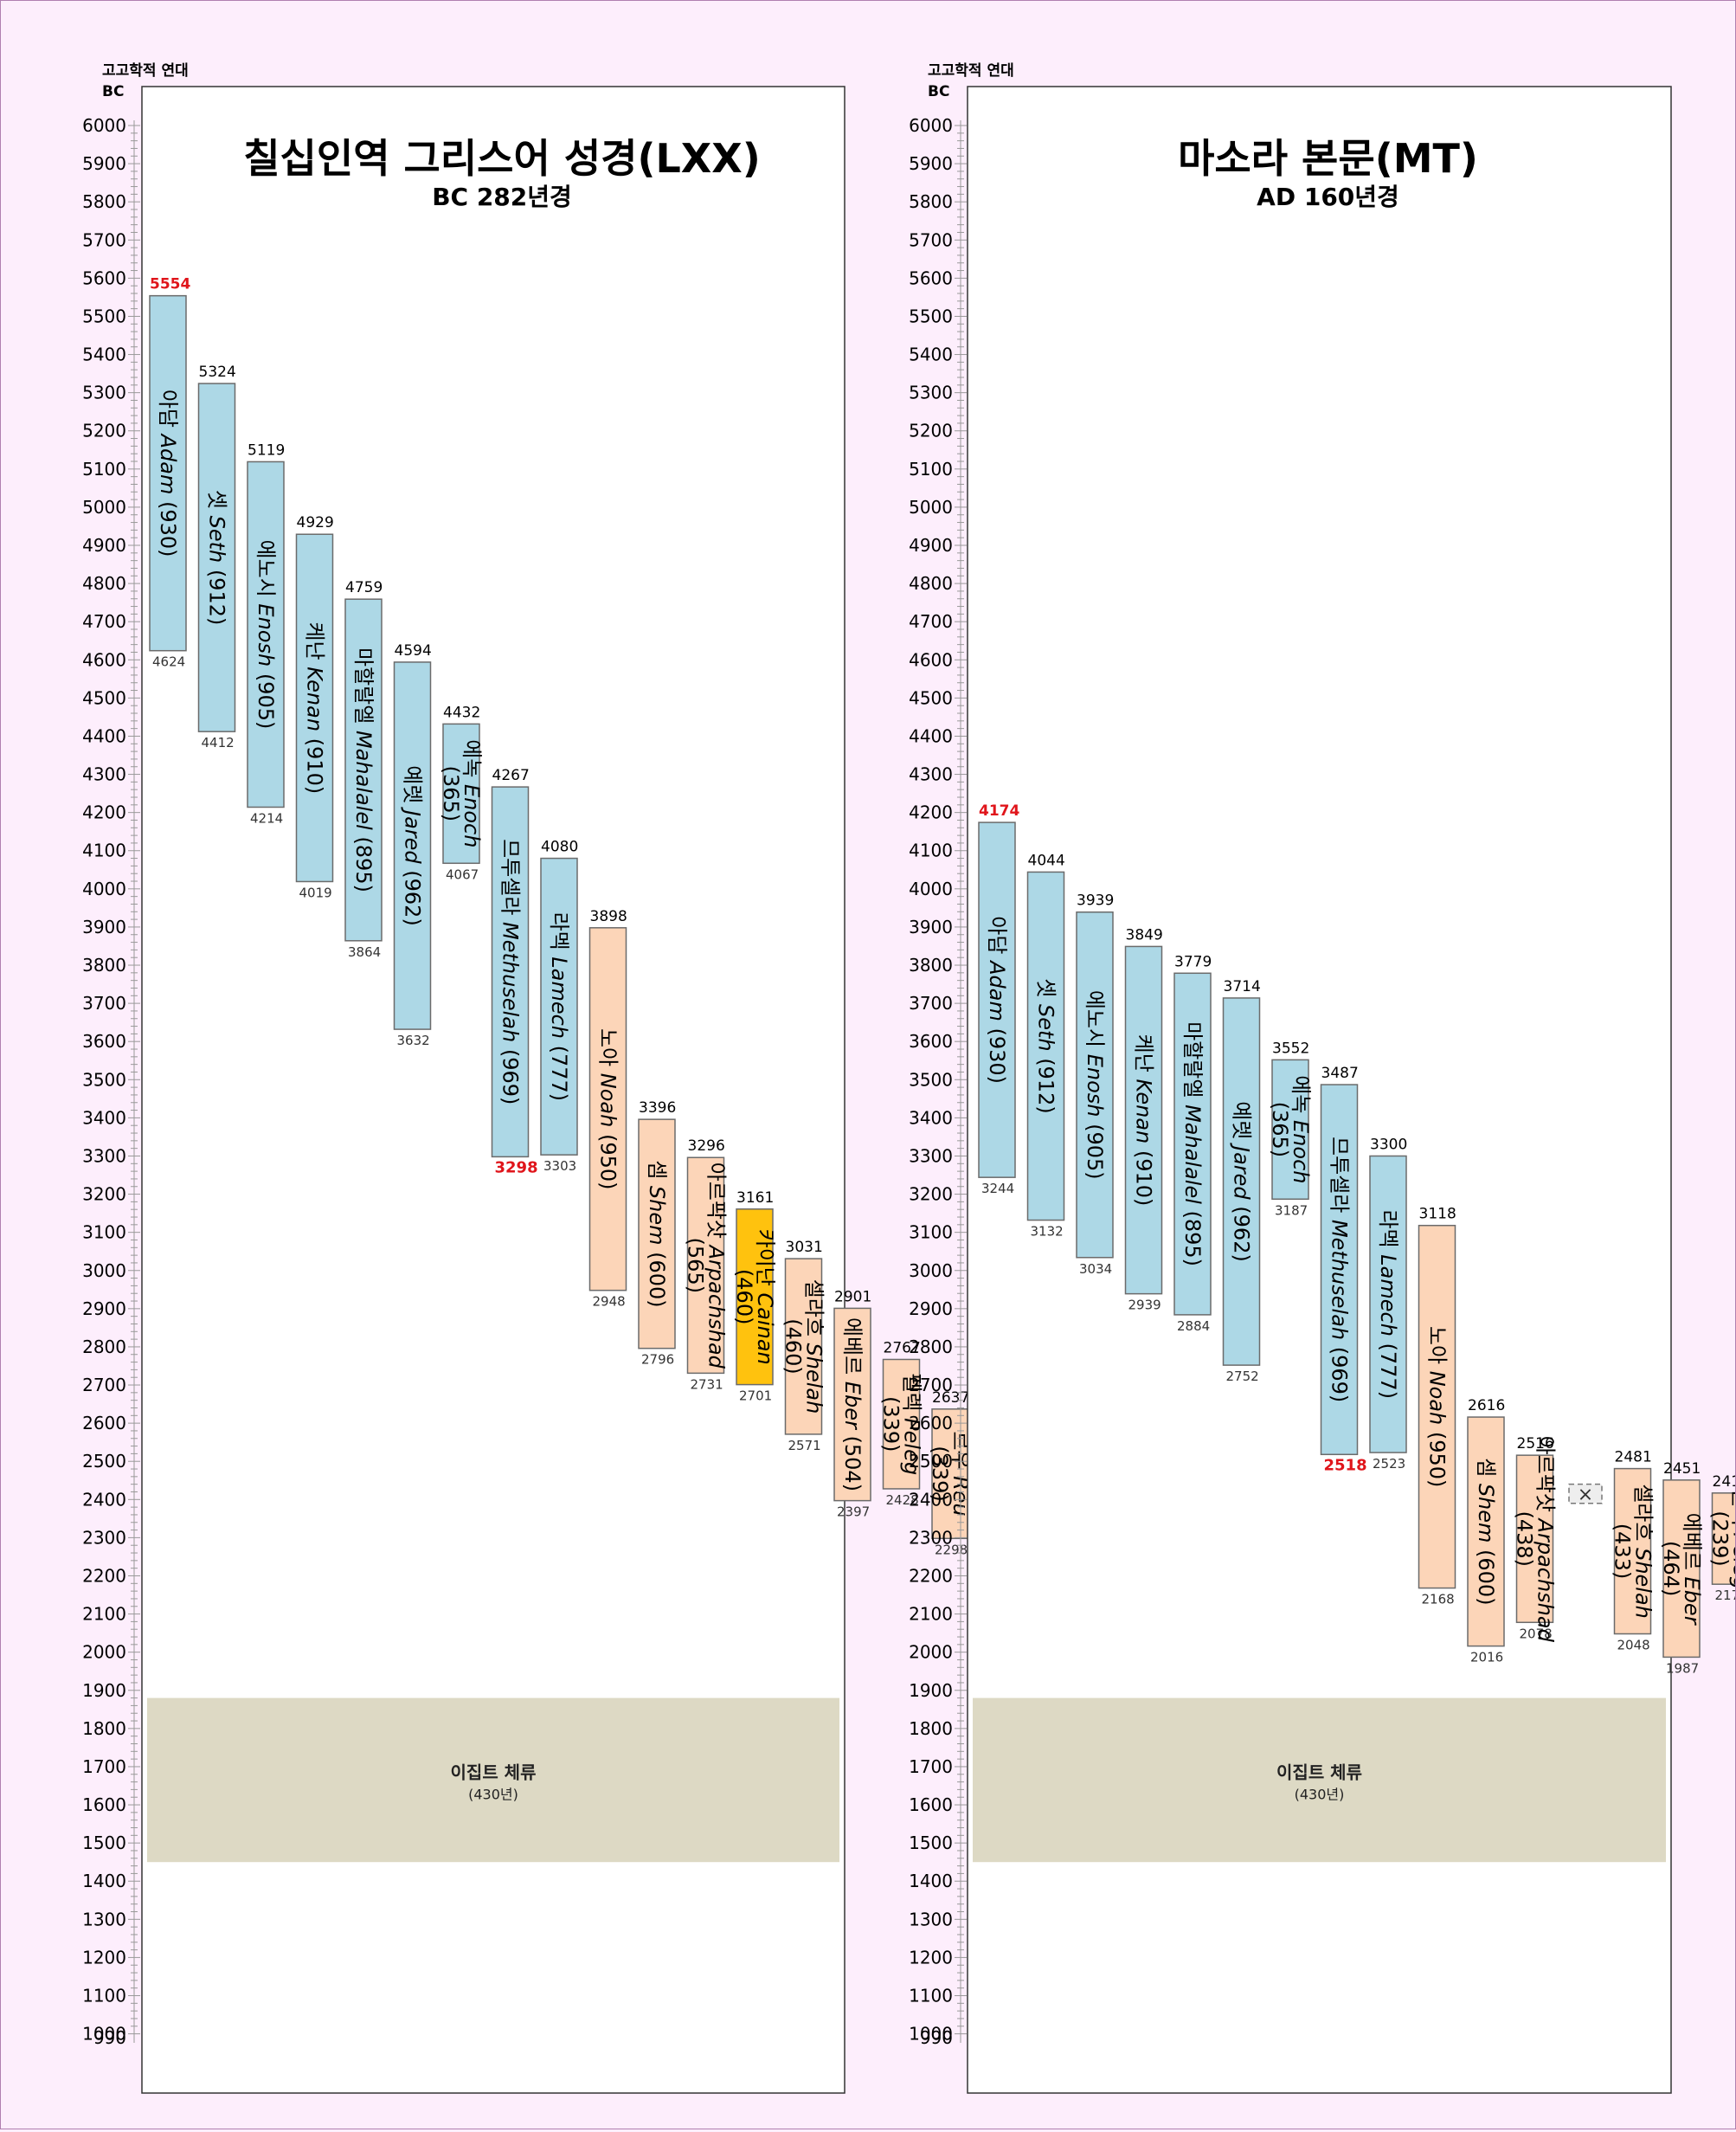 The height and width of the screenshot is (2132, 1736). I want to click on years-line: (464), so click(1671, 1569).